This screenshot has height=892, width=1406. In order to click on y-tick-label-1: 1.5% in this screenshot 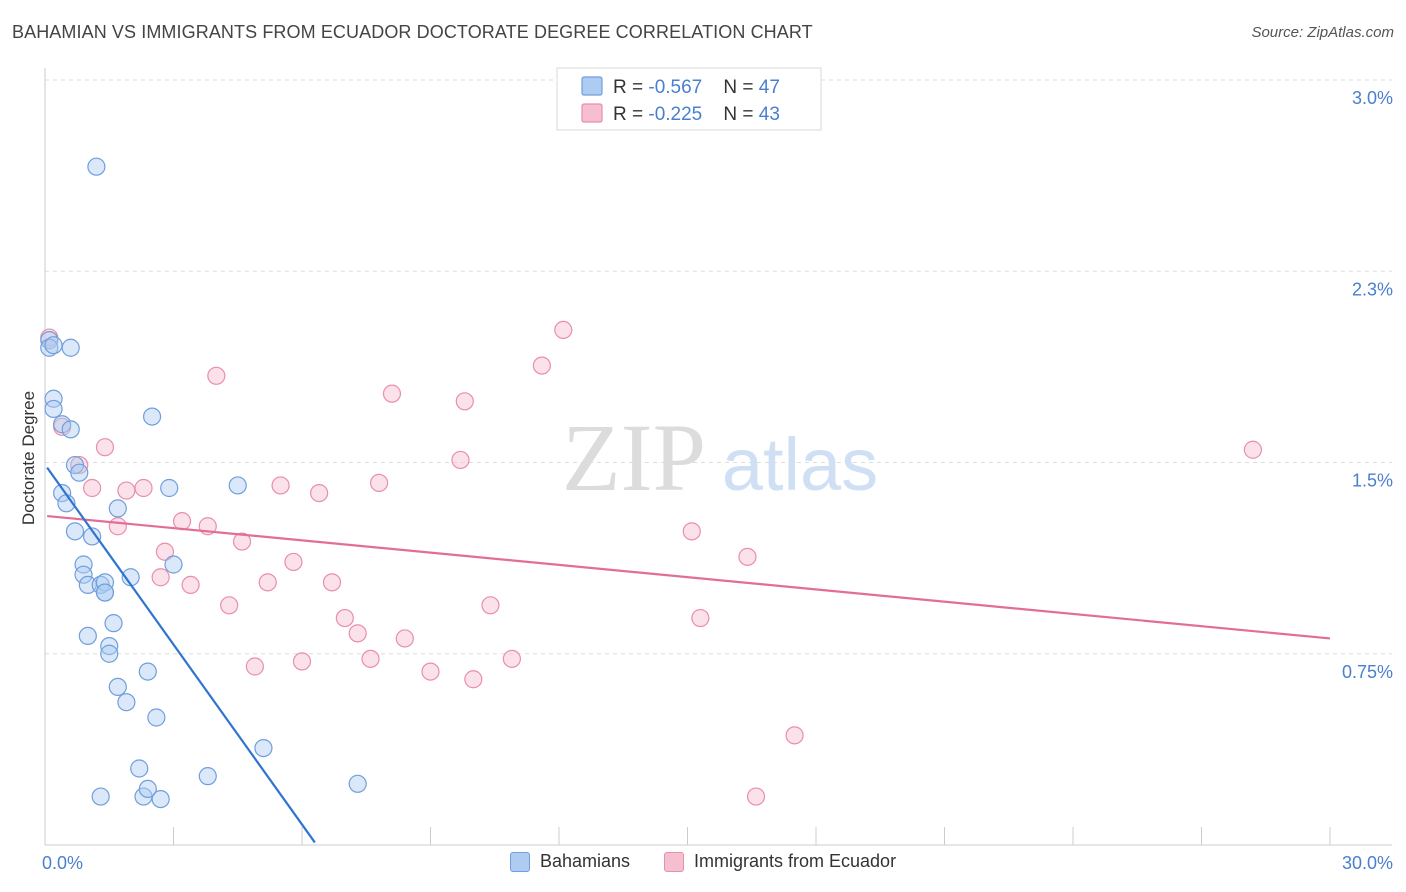, I will do `click(1372, 481)`.